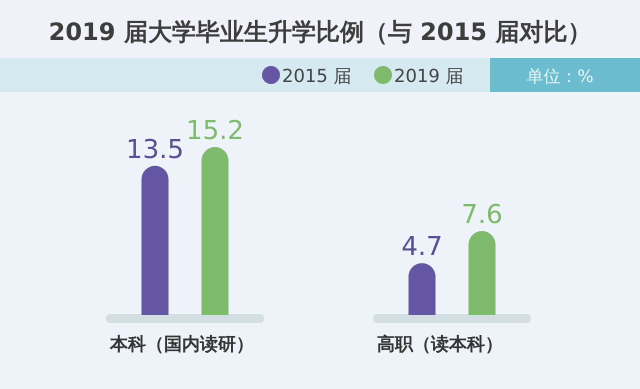  Describe the element at coordinates (482, 215) in the screenshot. I see `data-label: 7.6` at that location.